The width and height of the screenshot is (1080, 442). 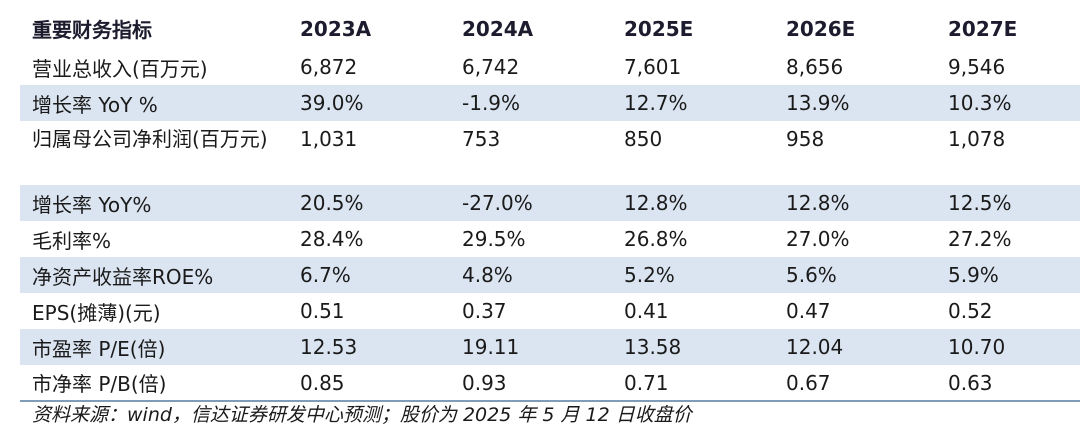 What do you see at coordinates (494, 239) in the screenshot?
I see `cell-value: 29.5%` at bounding box center [494, 239].